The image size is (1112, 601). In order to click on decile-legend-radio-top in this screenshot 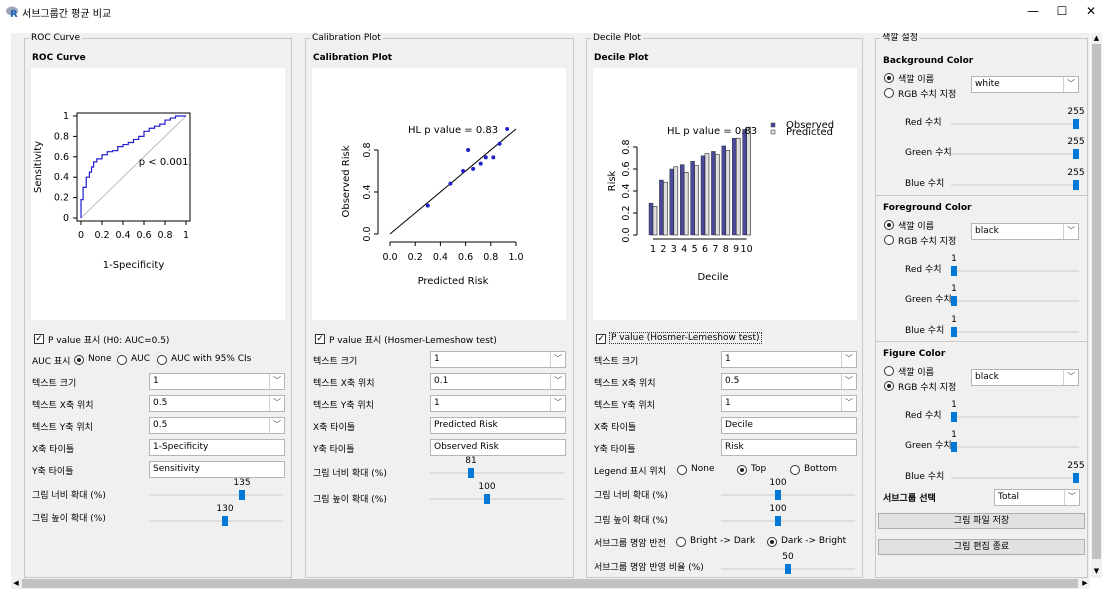, I will do `click(742, 470)`.